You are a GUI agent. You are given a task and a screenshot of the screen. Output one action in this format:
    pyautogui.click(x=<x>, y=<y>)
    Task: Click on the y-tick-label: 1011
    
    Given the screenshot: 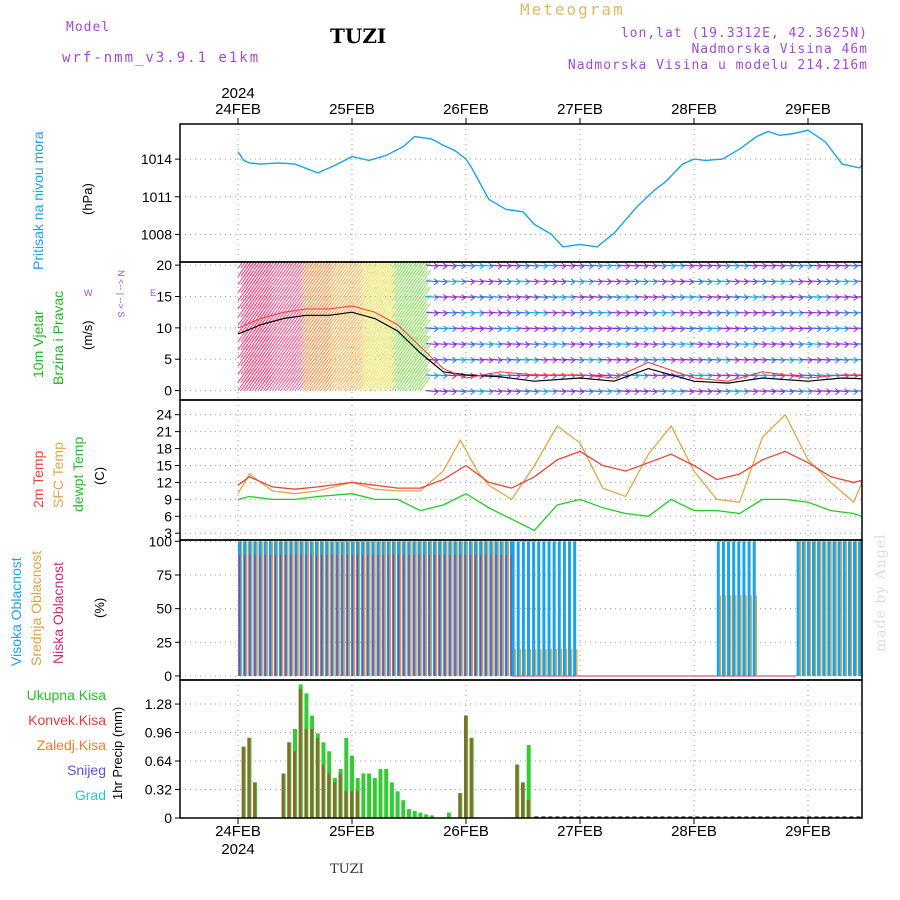 What is the action you would take?
    pyautogui.click(x=157, y=197)
    